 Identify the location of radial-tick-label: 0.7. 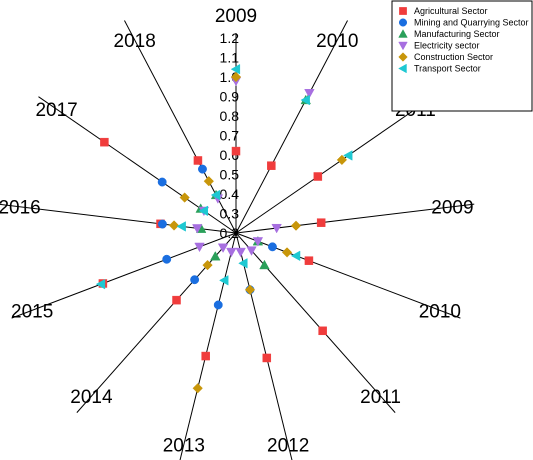
(230, 136).